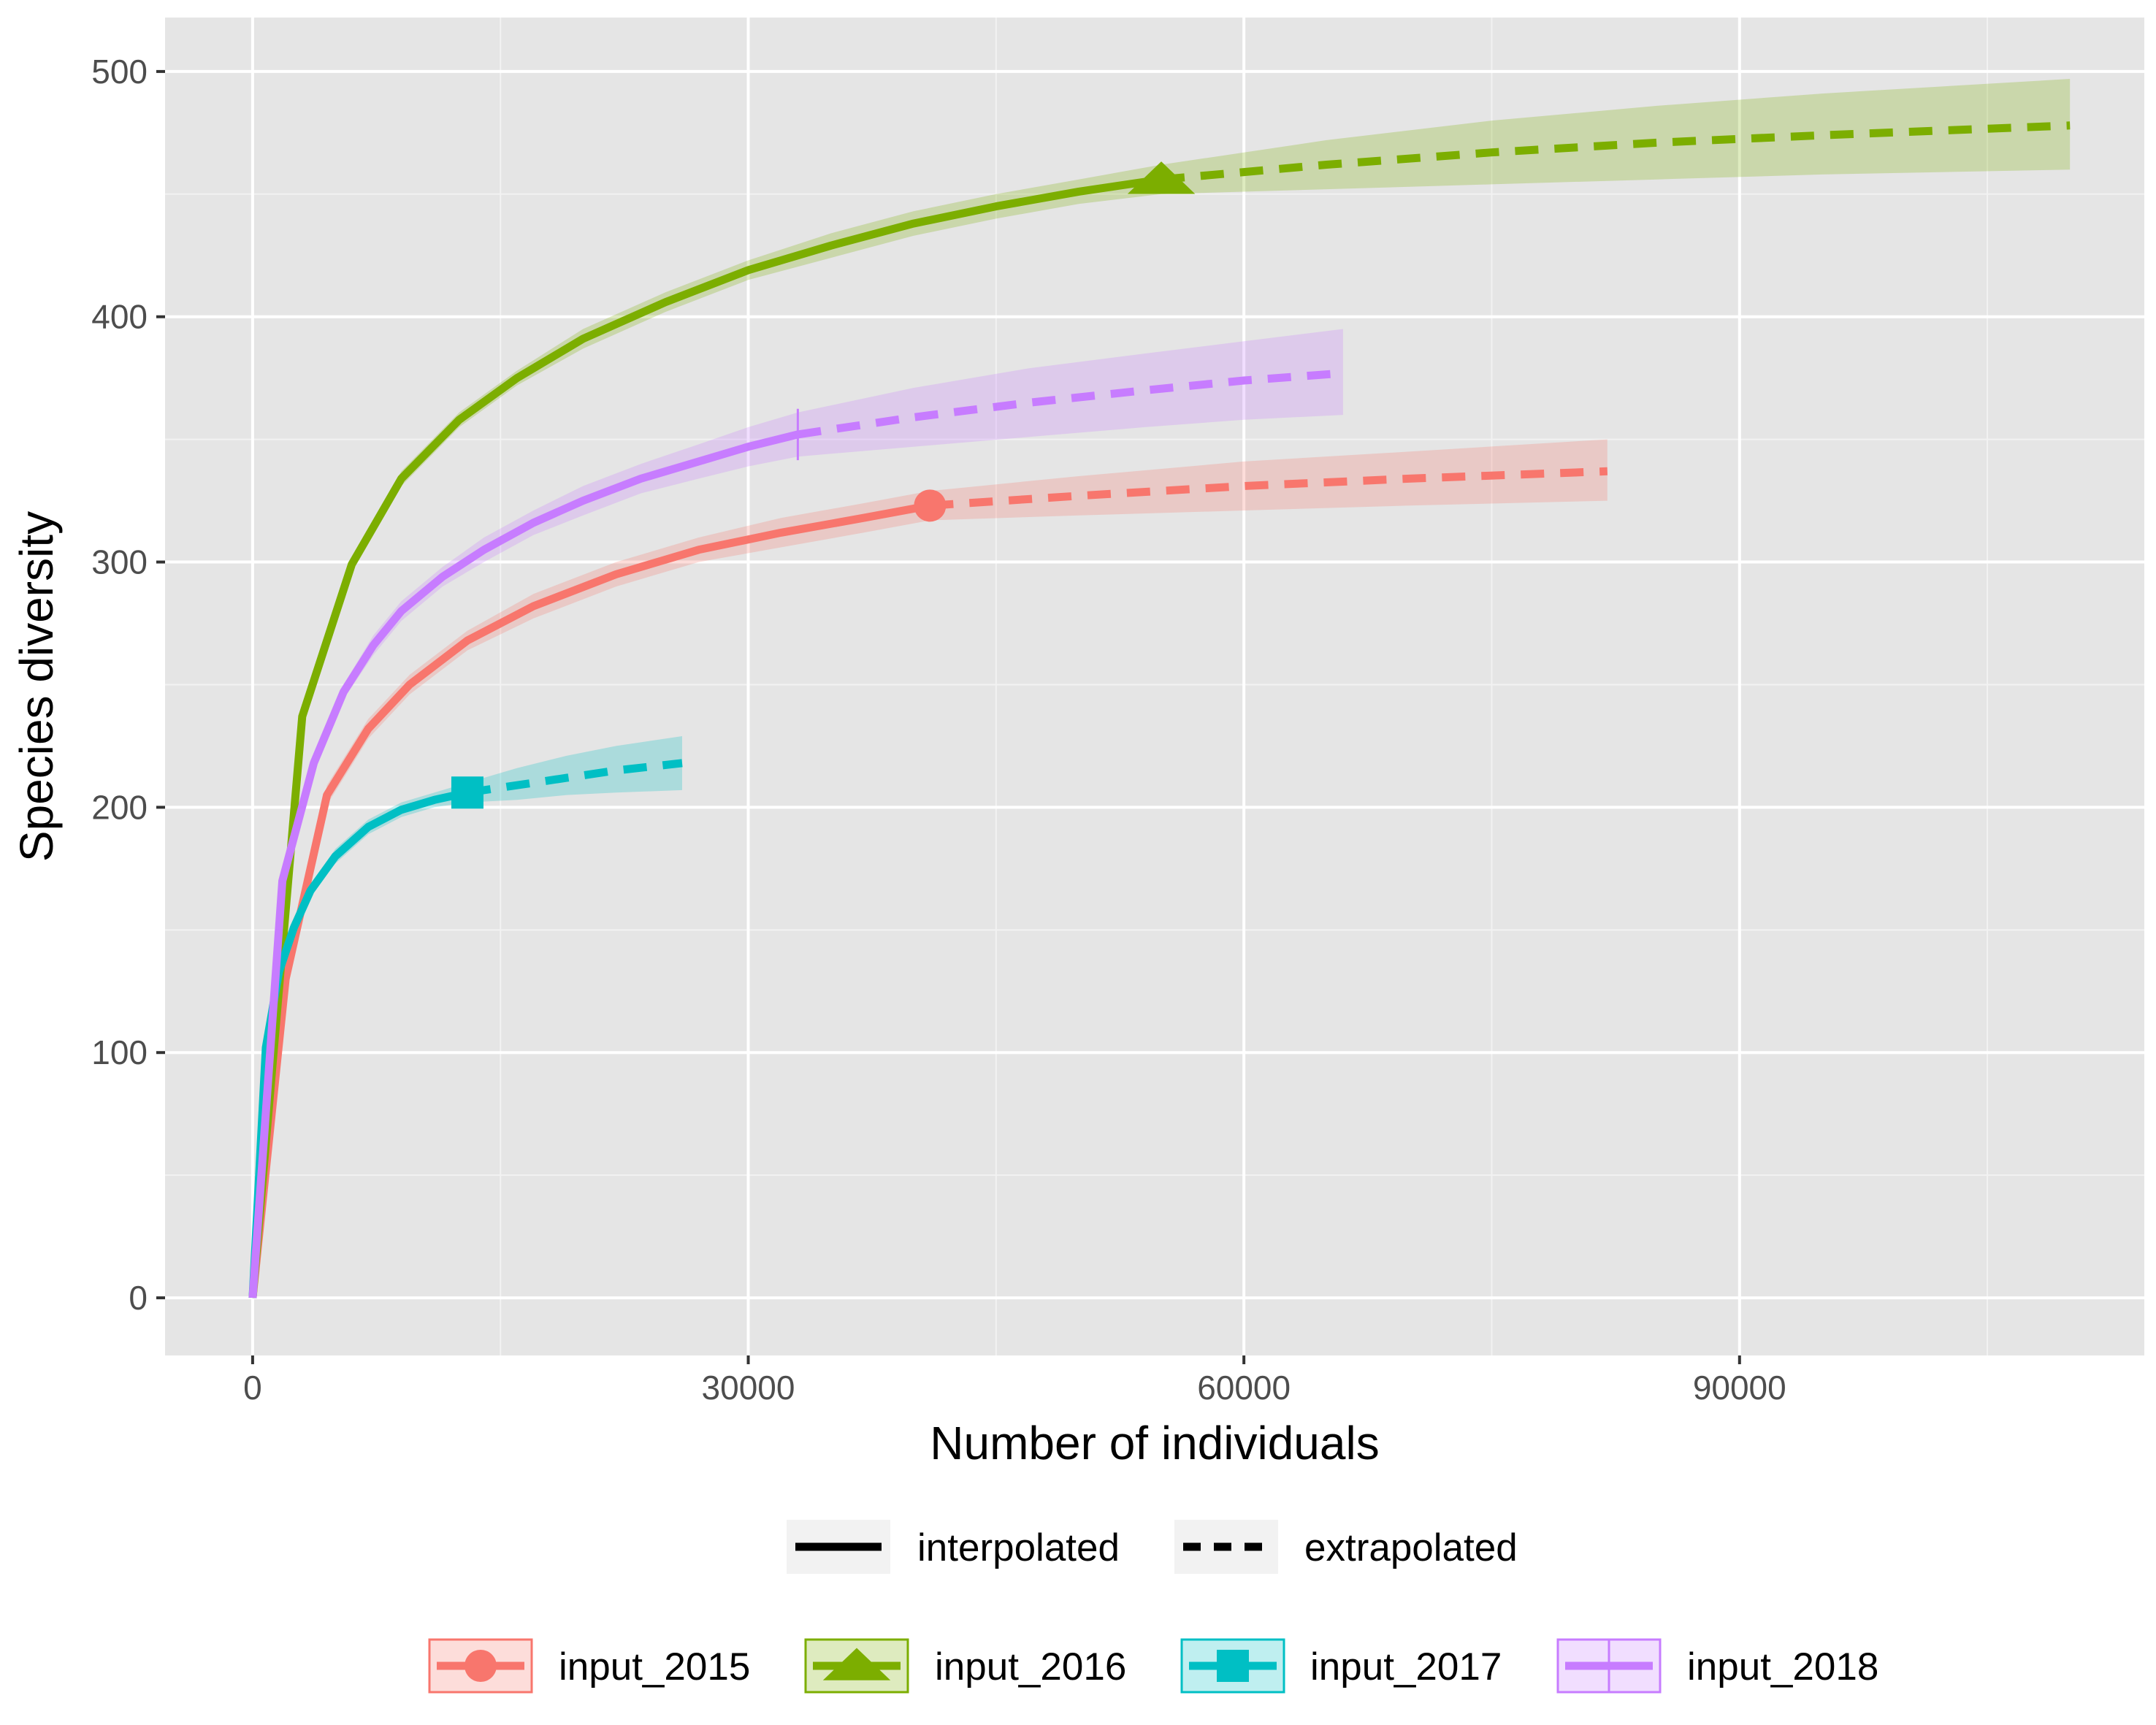 This screenshot has width=2156, height=1725. What do you see at coordinates (1406, 1666) in the screenshot?
I see `series-label-input_2017: input_2017` at bounding box center [1406, 1666].